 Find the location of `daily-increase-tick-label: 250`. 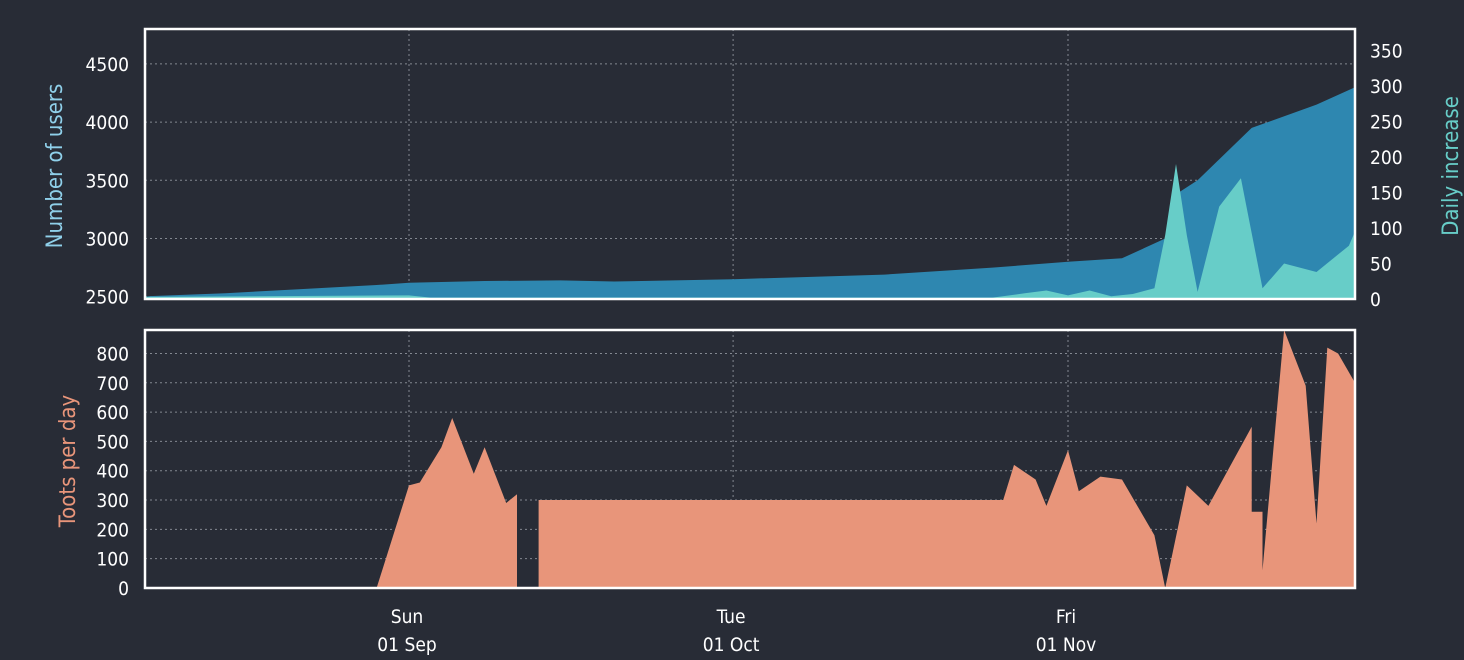

daily-increase-tick-label: 250 is located at coordinates (1386, 122).